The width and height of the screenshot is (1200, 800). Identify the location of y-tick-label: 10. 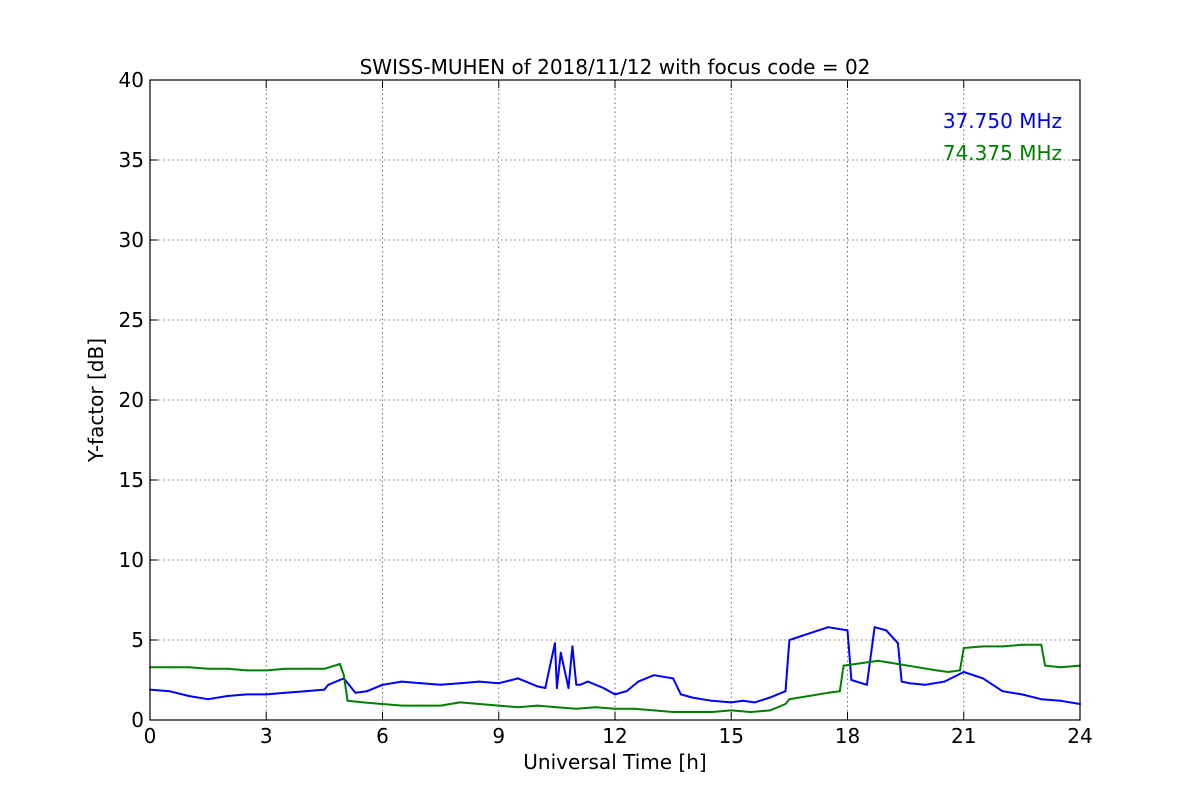
(131, 560).